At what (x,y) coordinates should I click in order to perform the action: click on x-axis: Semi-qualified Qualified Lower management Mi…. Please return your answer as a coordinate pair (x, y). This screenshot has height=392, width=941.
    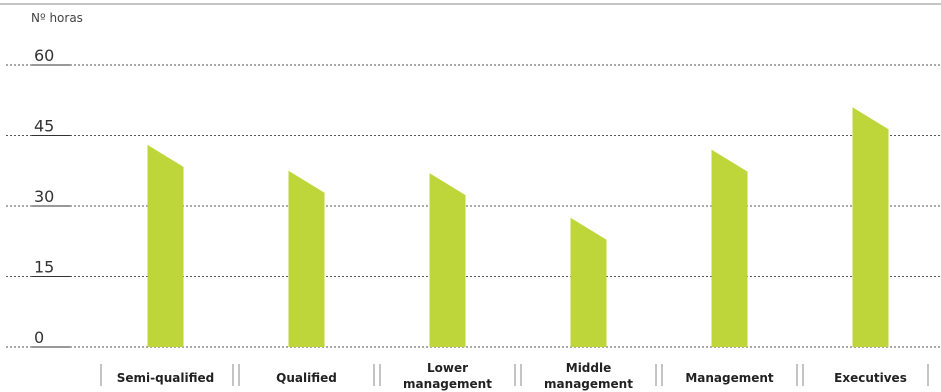
    Looking at the image, I should click on (514, 376).